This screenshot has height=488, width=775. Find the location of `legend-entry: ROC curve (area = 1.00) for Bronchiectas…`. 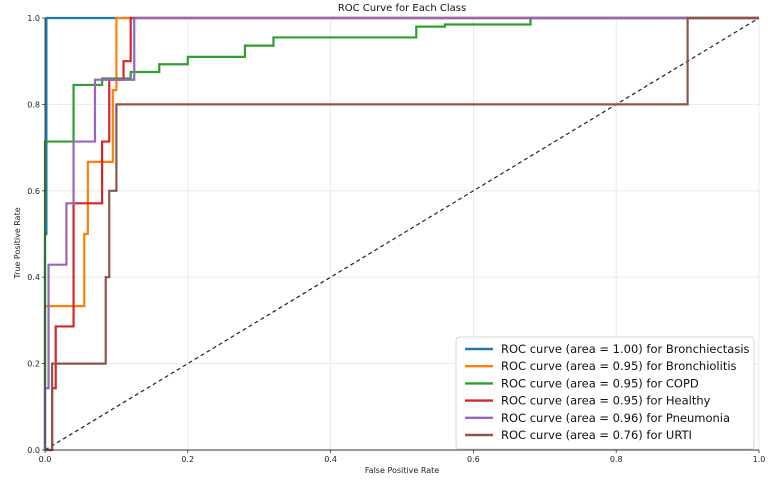

legend-entry: ROC curve (area = 1.00) for Bronchiectas… is located at coordinates (625, 349).